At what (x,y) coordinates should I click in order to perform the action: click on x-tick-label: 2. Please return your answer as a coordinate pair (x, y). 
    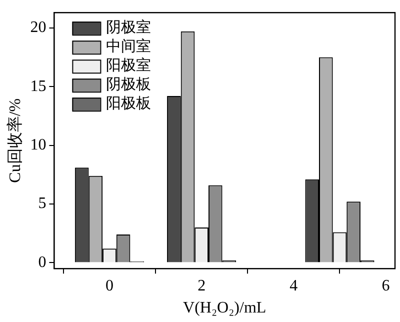
    Looking at the image, I should click on (202, 285).